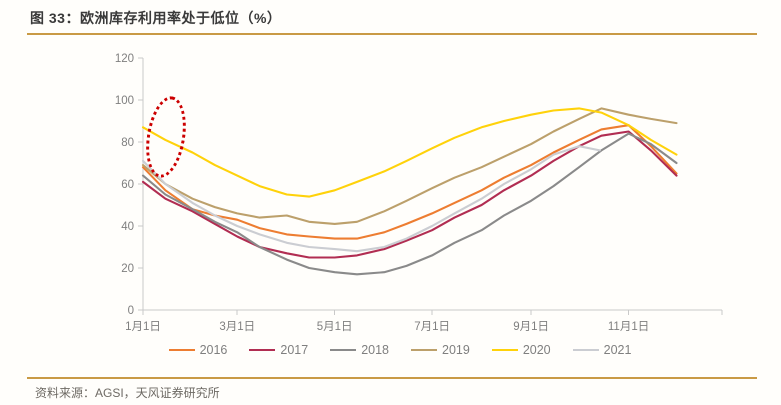 The height and width of the screenshot is (405, 781). I want to click on x-tick-label: 1月1日, so click(143, 327).